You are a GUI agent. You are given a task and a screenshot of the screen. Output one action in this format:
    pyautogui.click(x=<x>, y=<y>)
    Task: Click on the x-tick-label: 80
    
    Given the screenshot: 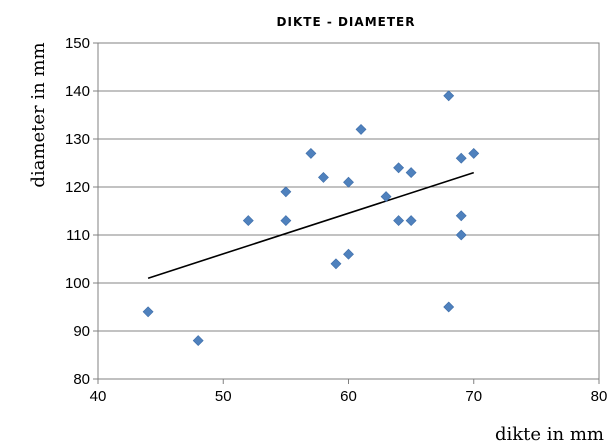 What is the action you would take?
    pyautogui.click(x=599, y=396)
    